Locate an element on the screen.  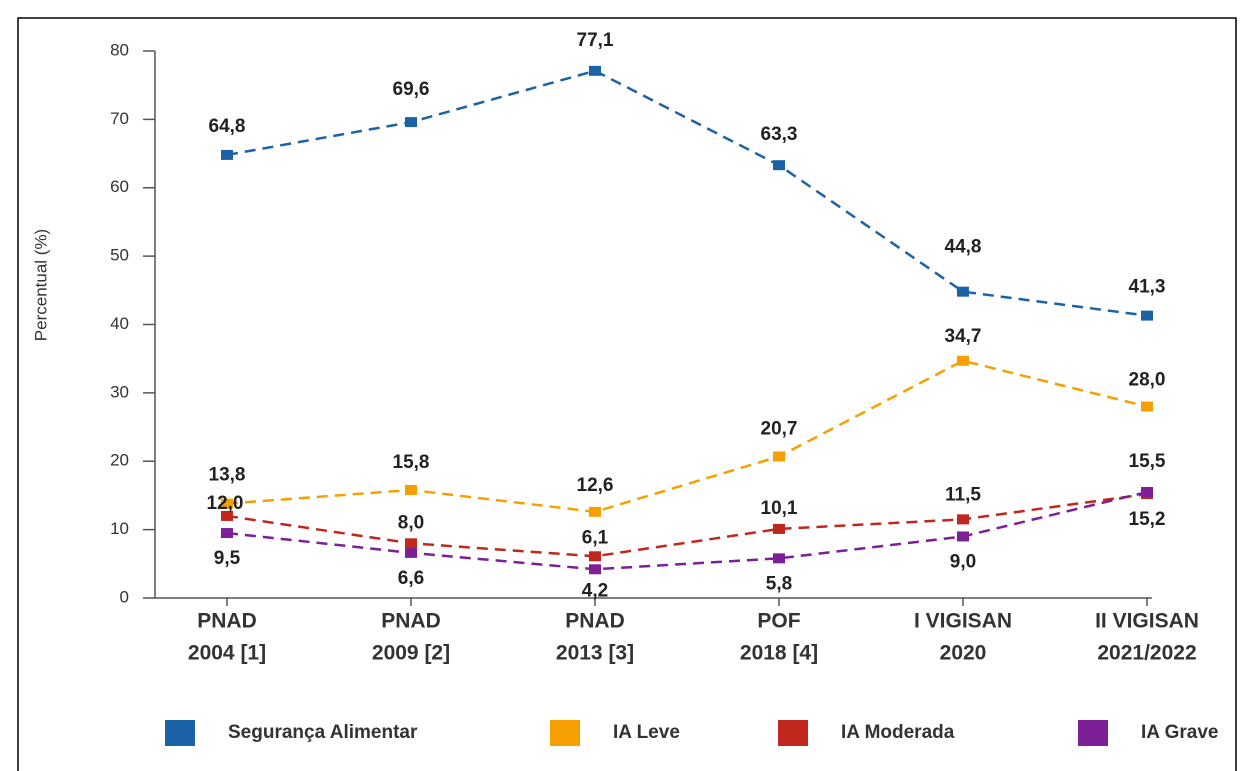
value-label: 12,0 is located at coordinates (225, 503).